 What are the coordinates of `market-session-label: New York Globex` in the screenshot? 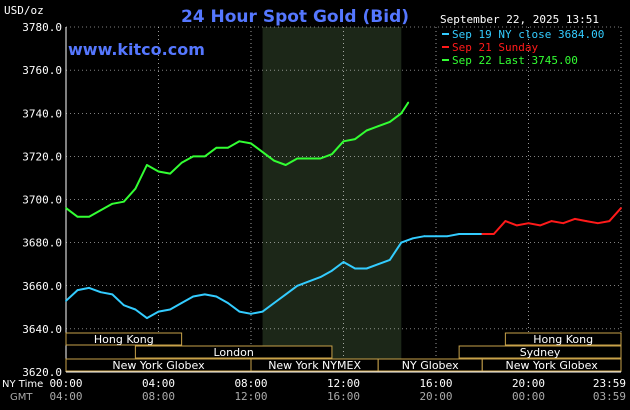 It's located at (552, 365).